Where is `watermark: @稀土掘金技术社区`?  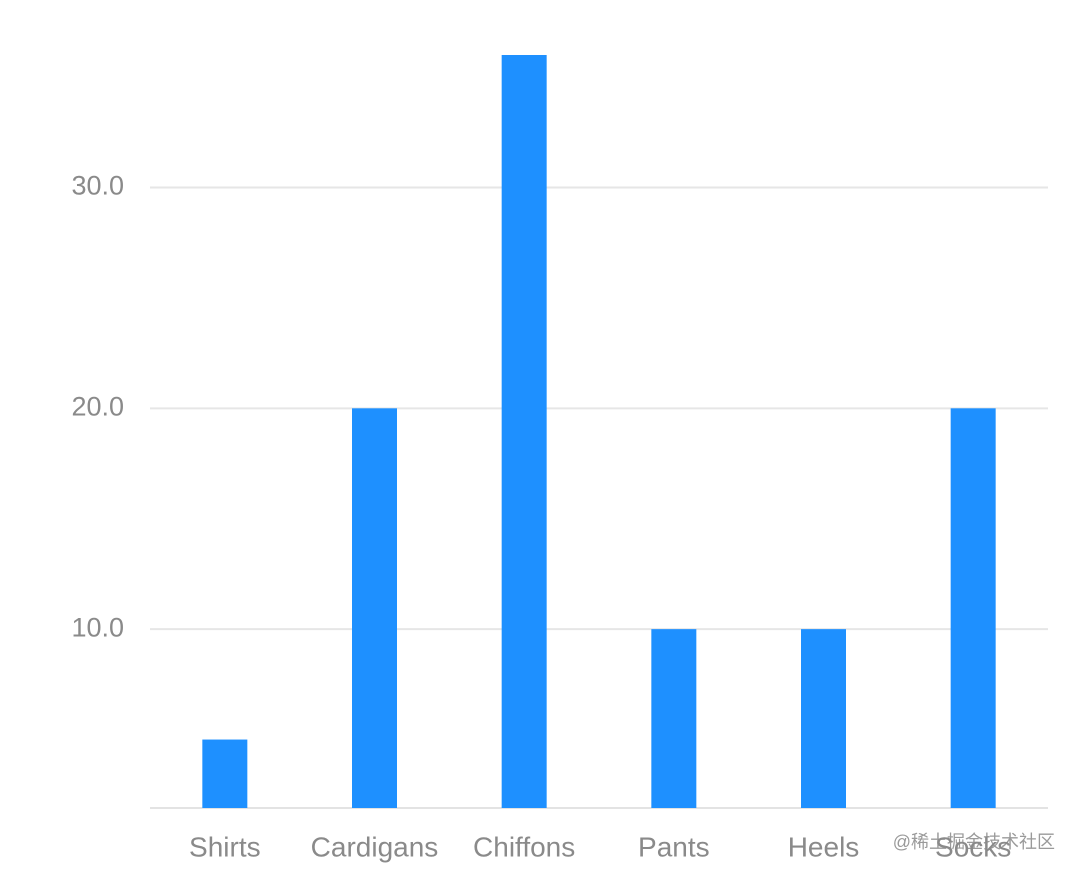 watermark: @稀土掘金技术社区 is located at coordinates (974, 842).